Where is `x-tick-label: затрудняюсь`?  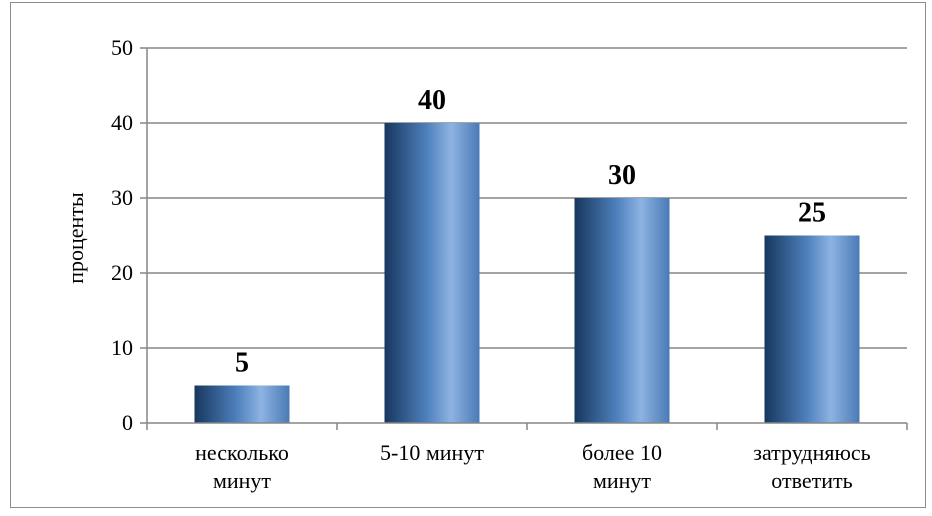
x-tick-label: затрудняюсь is located at coordinates (811, 452).